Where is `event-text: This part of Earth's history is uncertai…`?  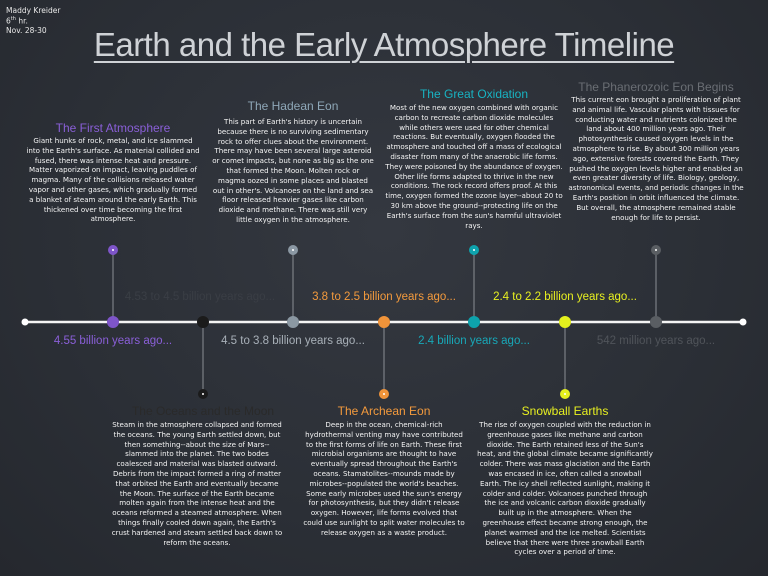
event-text: This part of Earth's history is uncertai… is located at coordinates (293, 170).